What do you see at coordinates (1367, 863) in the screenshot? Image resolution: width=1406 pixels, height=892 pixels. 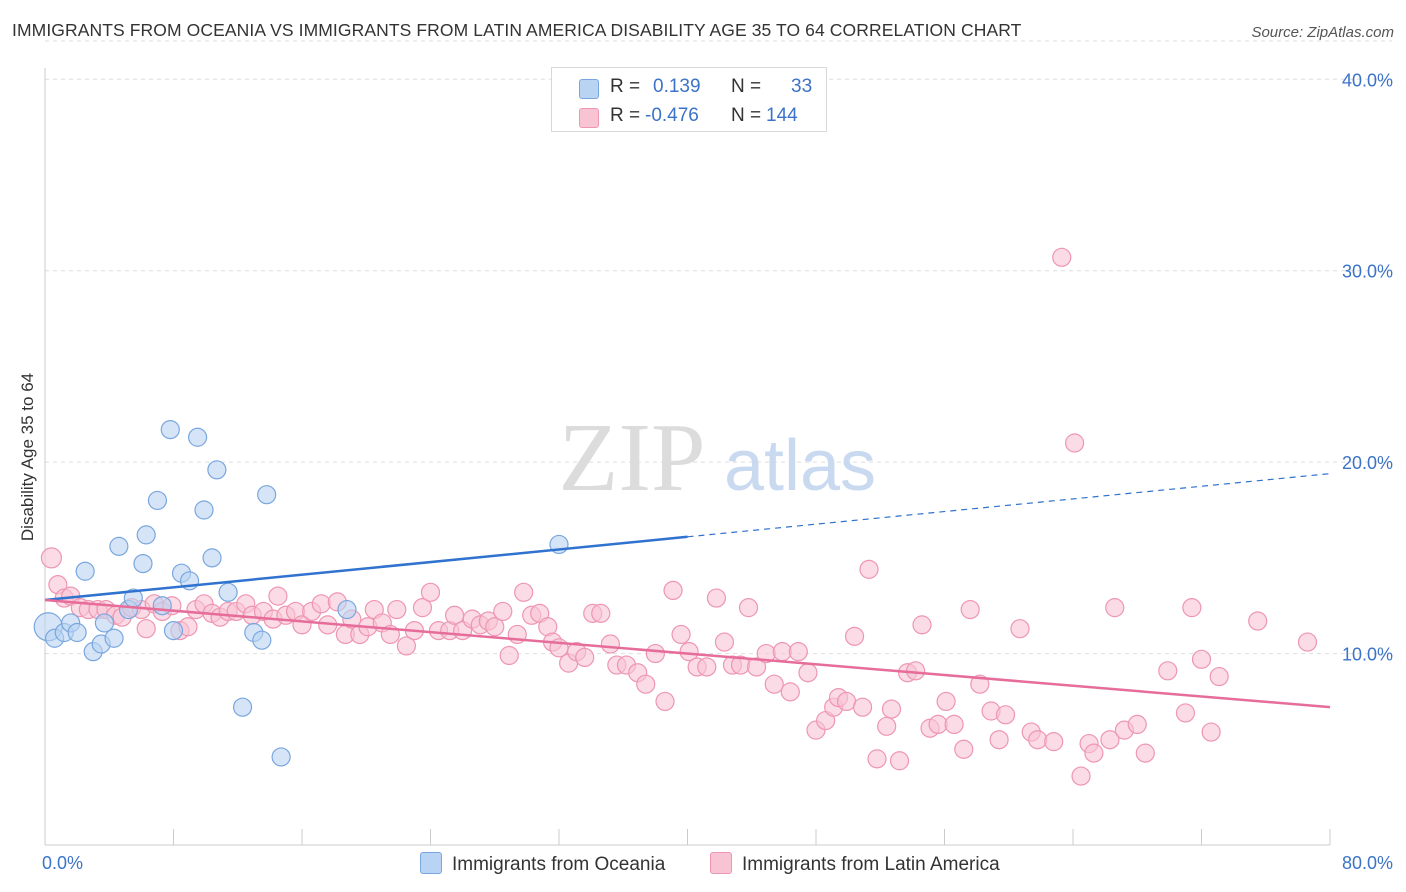 I see `x-tick-max: 80.0%` at bounding box center [1367, 863].